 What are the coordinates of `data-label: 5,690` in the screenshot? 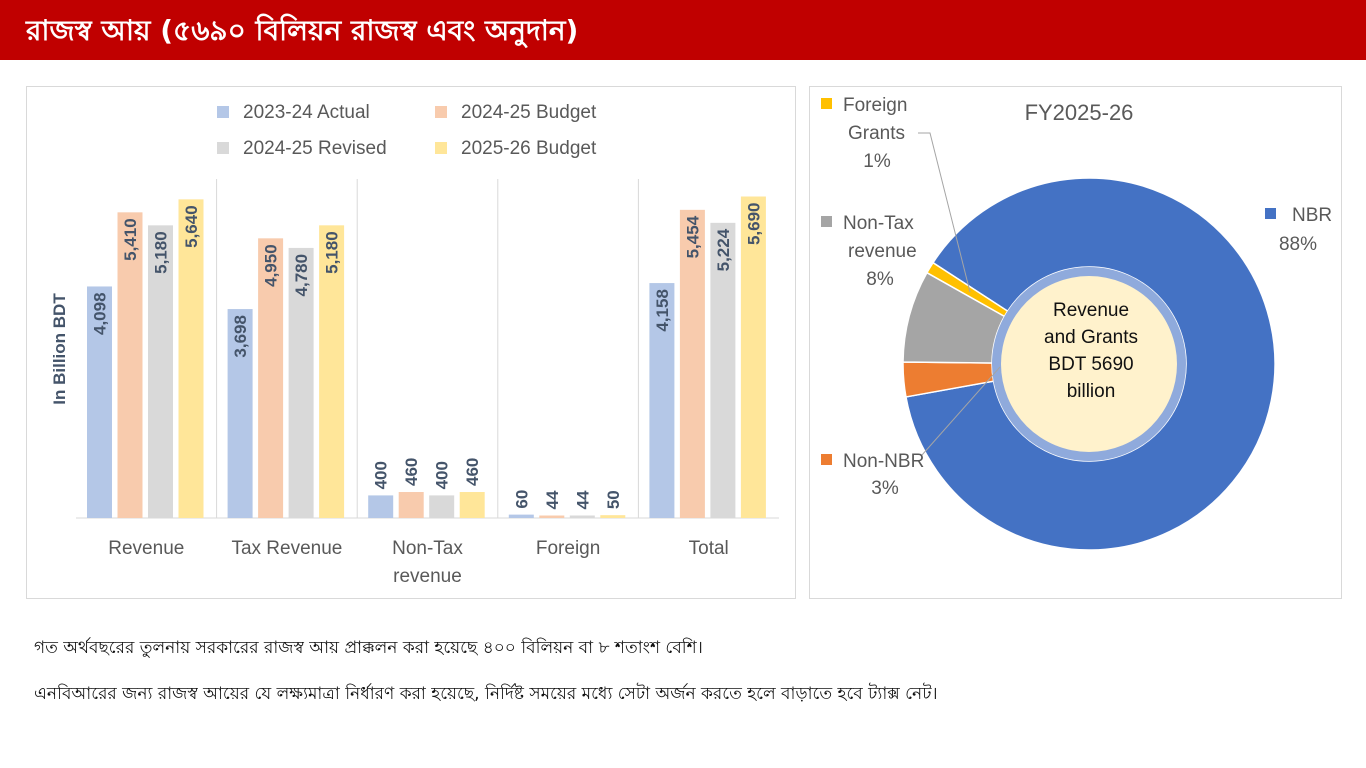 It's located at (753, 224).